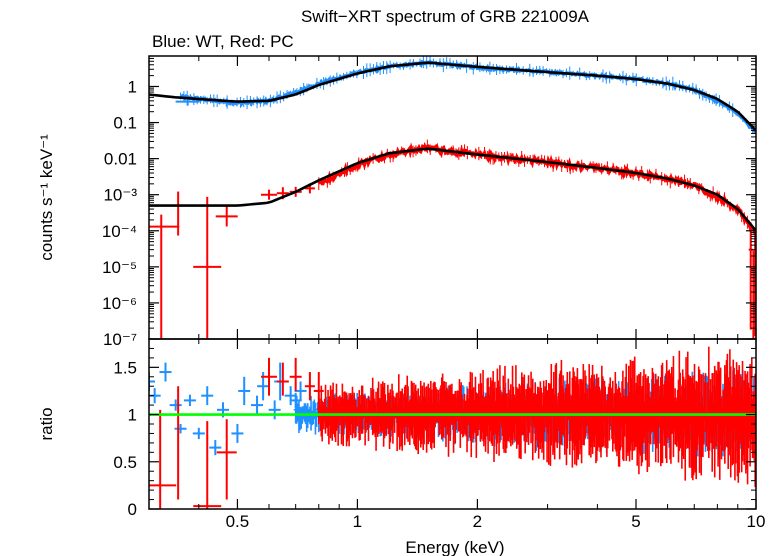 Image resolution: width=776 pixels, height=556 pixels. I want to click on wt-model-curve, so click(452, 96).